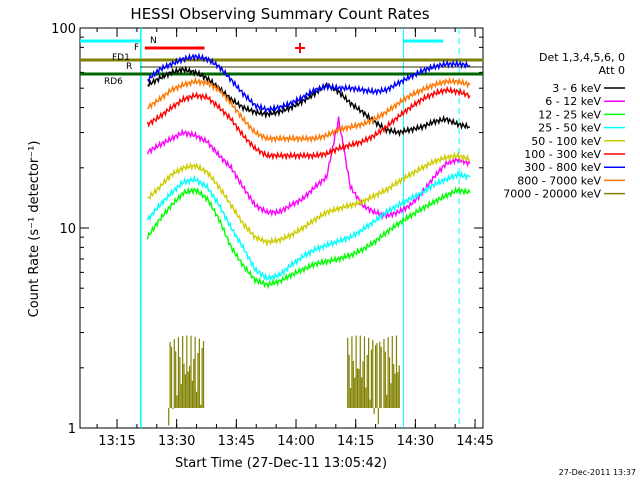  I want to click on y-tick-label: 100, so click(63, 29).